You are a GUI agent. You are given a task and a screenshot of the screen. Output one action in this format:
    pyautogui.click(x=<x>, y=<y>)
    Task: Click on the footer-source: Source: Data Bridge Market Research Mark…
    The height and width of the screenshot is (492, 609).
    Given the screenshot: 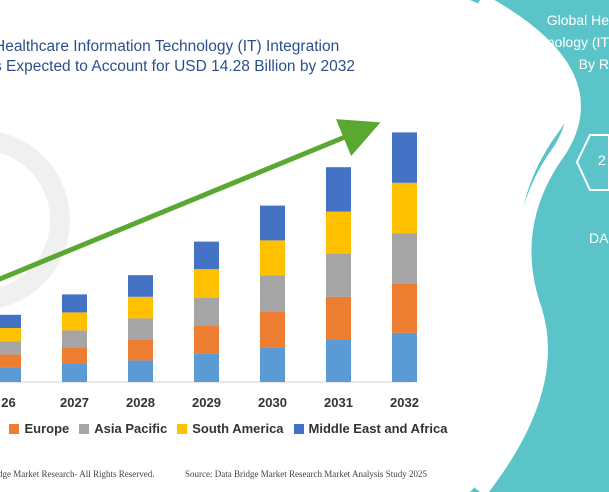 What is the action you would take?
    pyautogui.click(x=306, y=474)
    